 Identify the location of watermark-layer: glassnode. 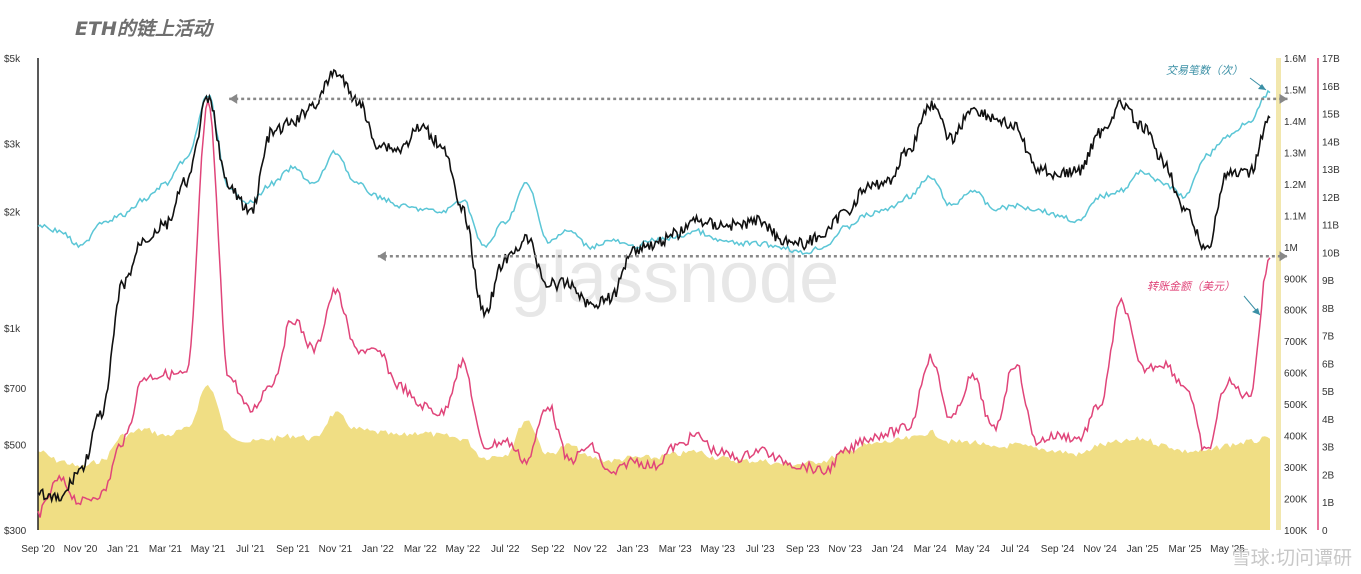
(675, 278).